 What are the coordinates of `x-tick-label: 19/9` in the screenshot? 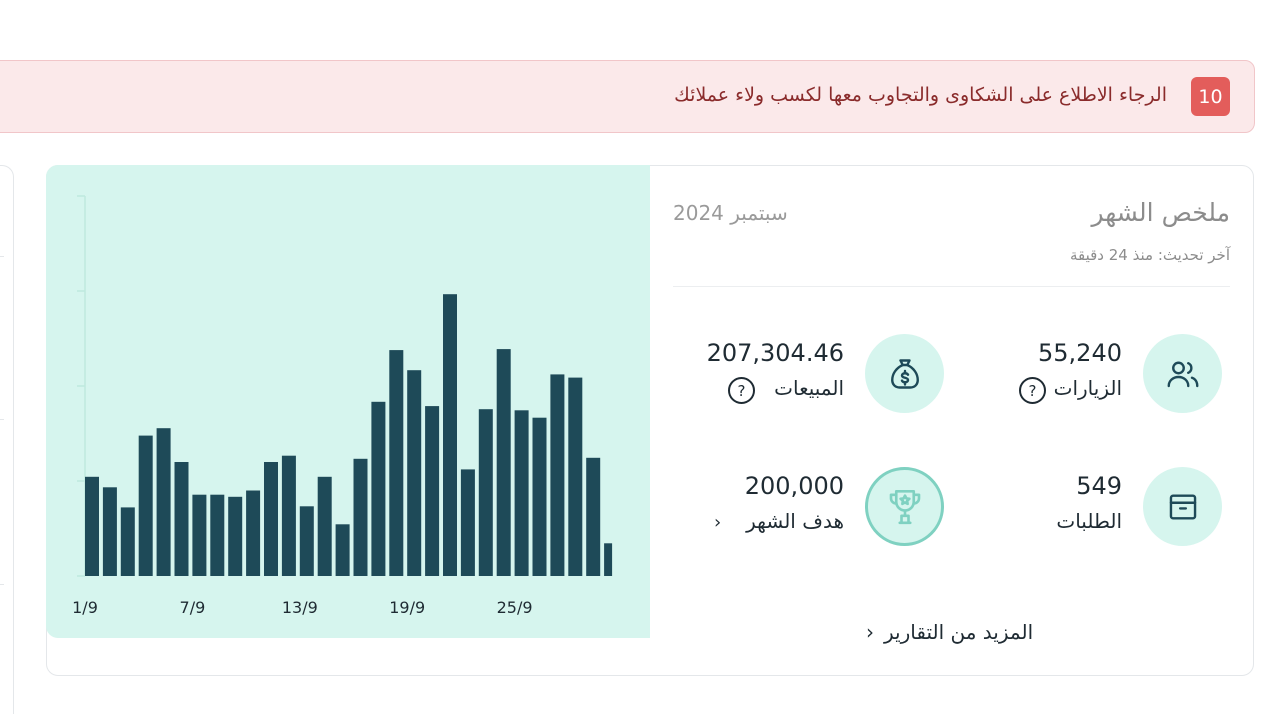 It's located at (407, 607).